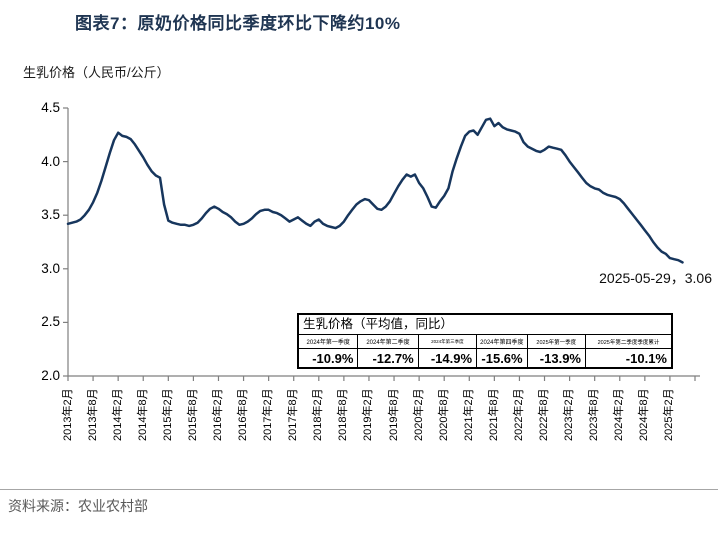  What do you see at coordinates (50, 215) in the screenshot?
I see `y-axis-label: 3.5` at bounding box center [50, 215].